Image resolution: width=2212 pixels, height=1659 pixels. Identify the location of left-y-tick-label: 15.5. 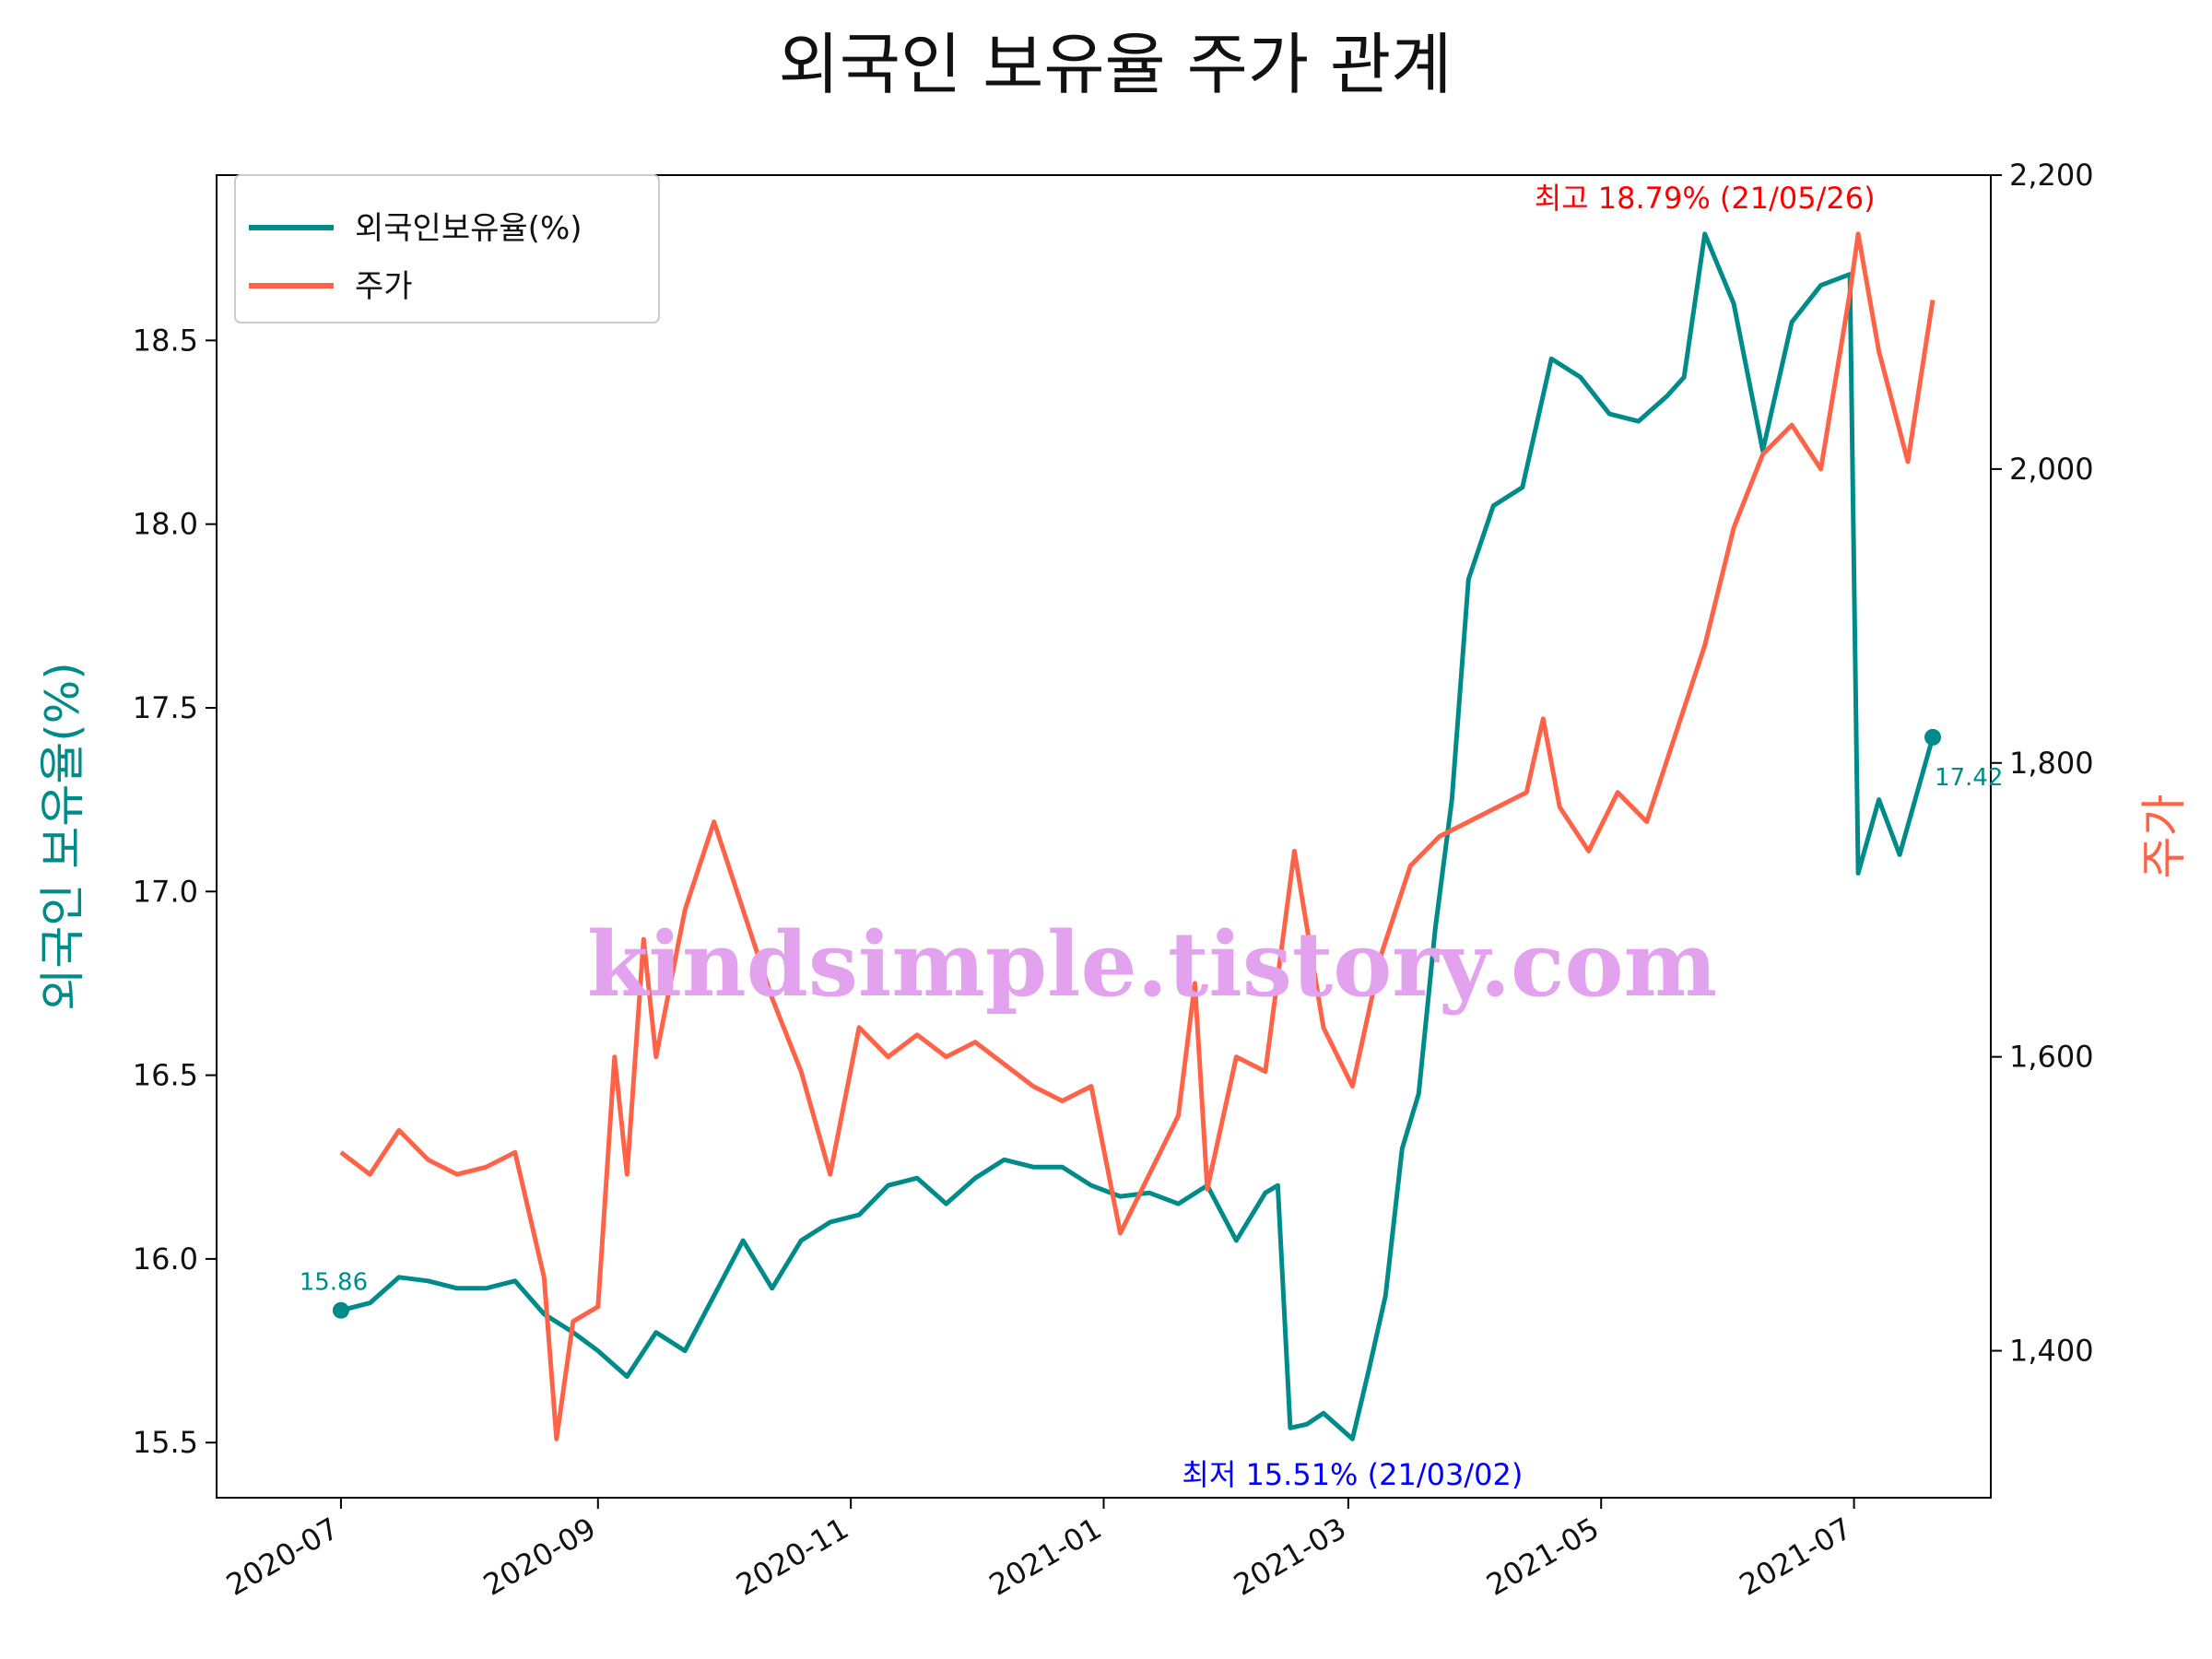
(165, 1442).